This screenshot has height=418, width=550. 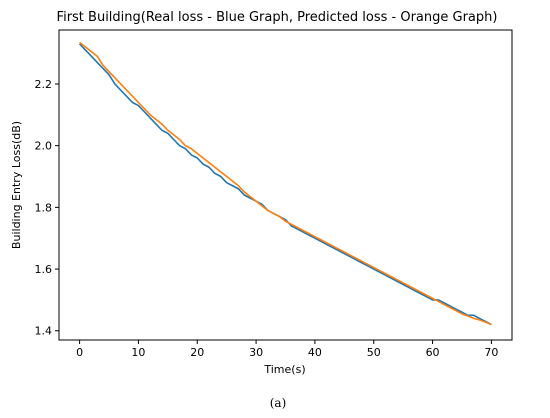 What do you see at coordinates (44, 331) in the screenshot?
I see `y-tick-label: 1.4` at bounding box center [44, 331].